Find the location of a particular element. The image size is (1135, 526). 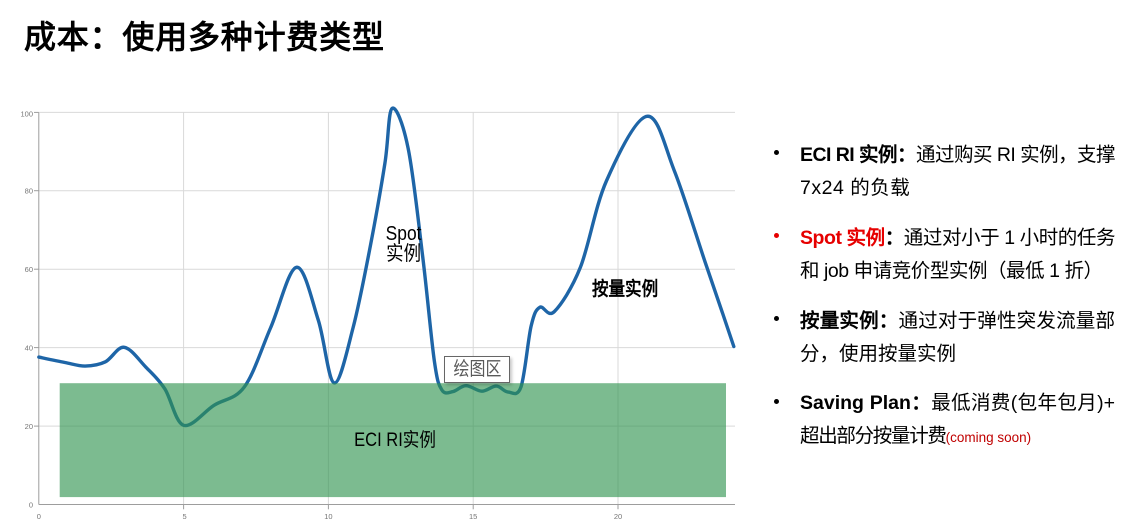

svg-text: 15 is located at coordinates (473, 516).